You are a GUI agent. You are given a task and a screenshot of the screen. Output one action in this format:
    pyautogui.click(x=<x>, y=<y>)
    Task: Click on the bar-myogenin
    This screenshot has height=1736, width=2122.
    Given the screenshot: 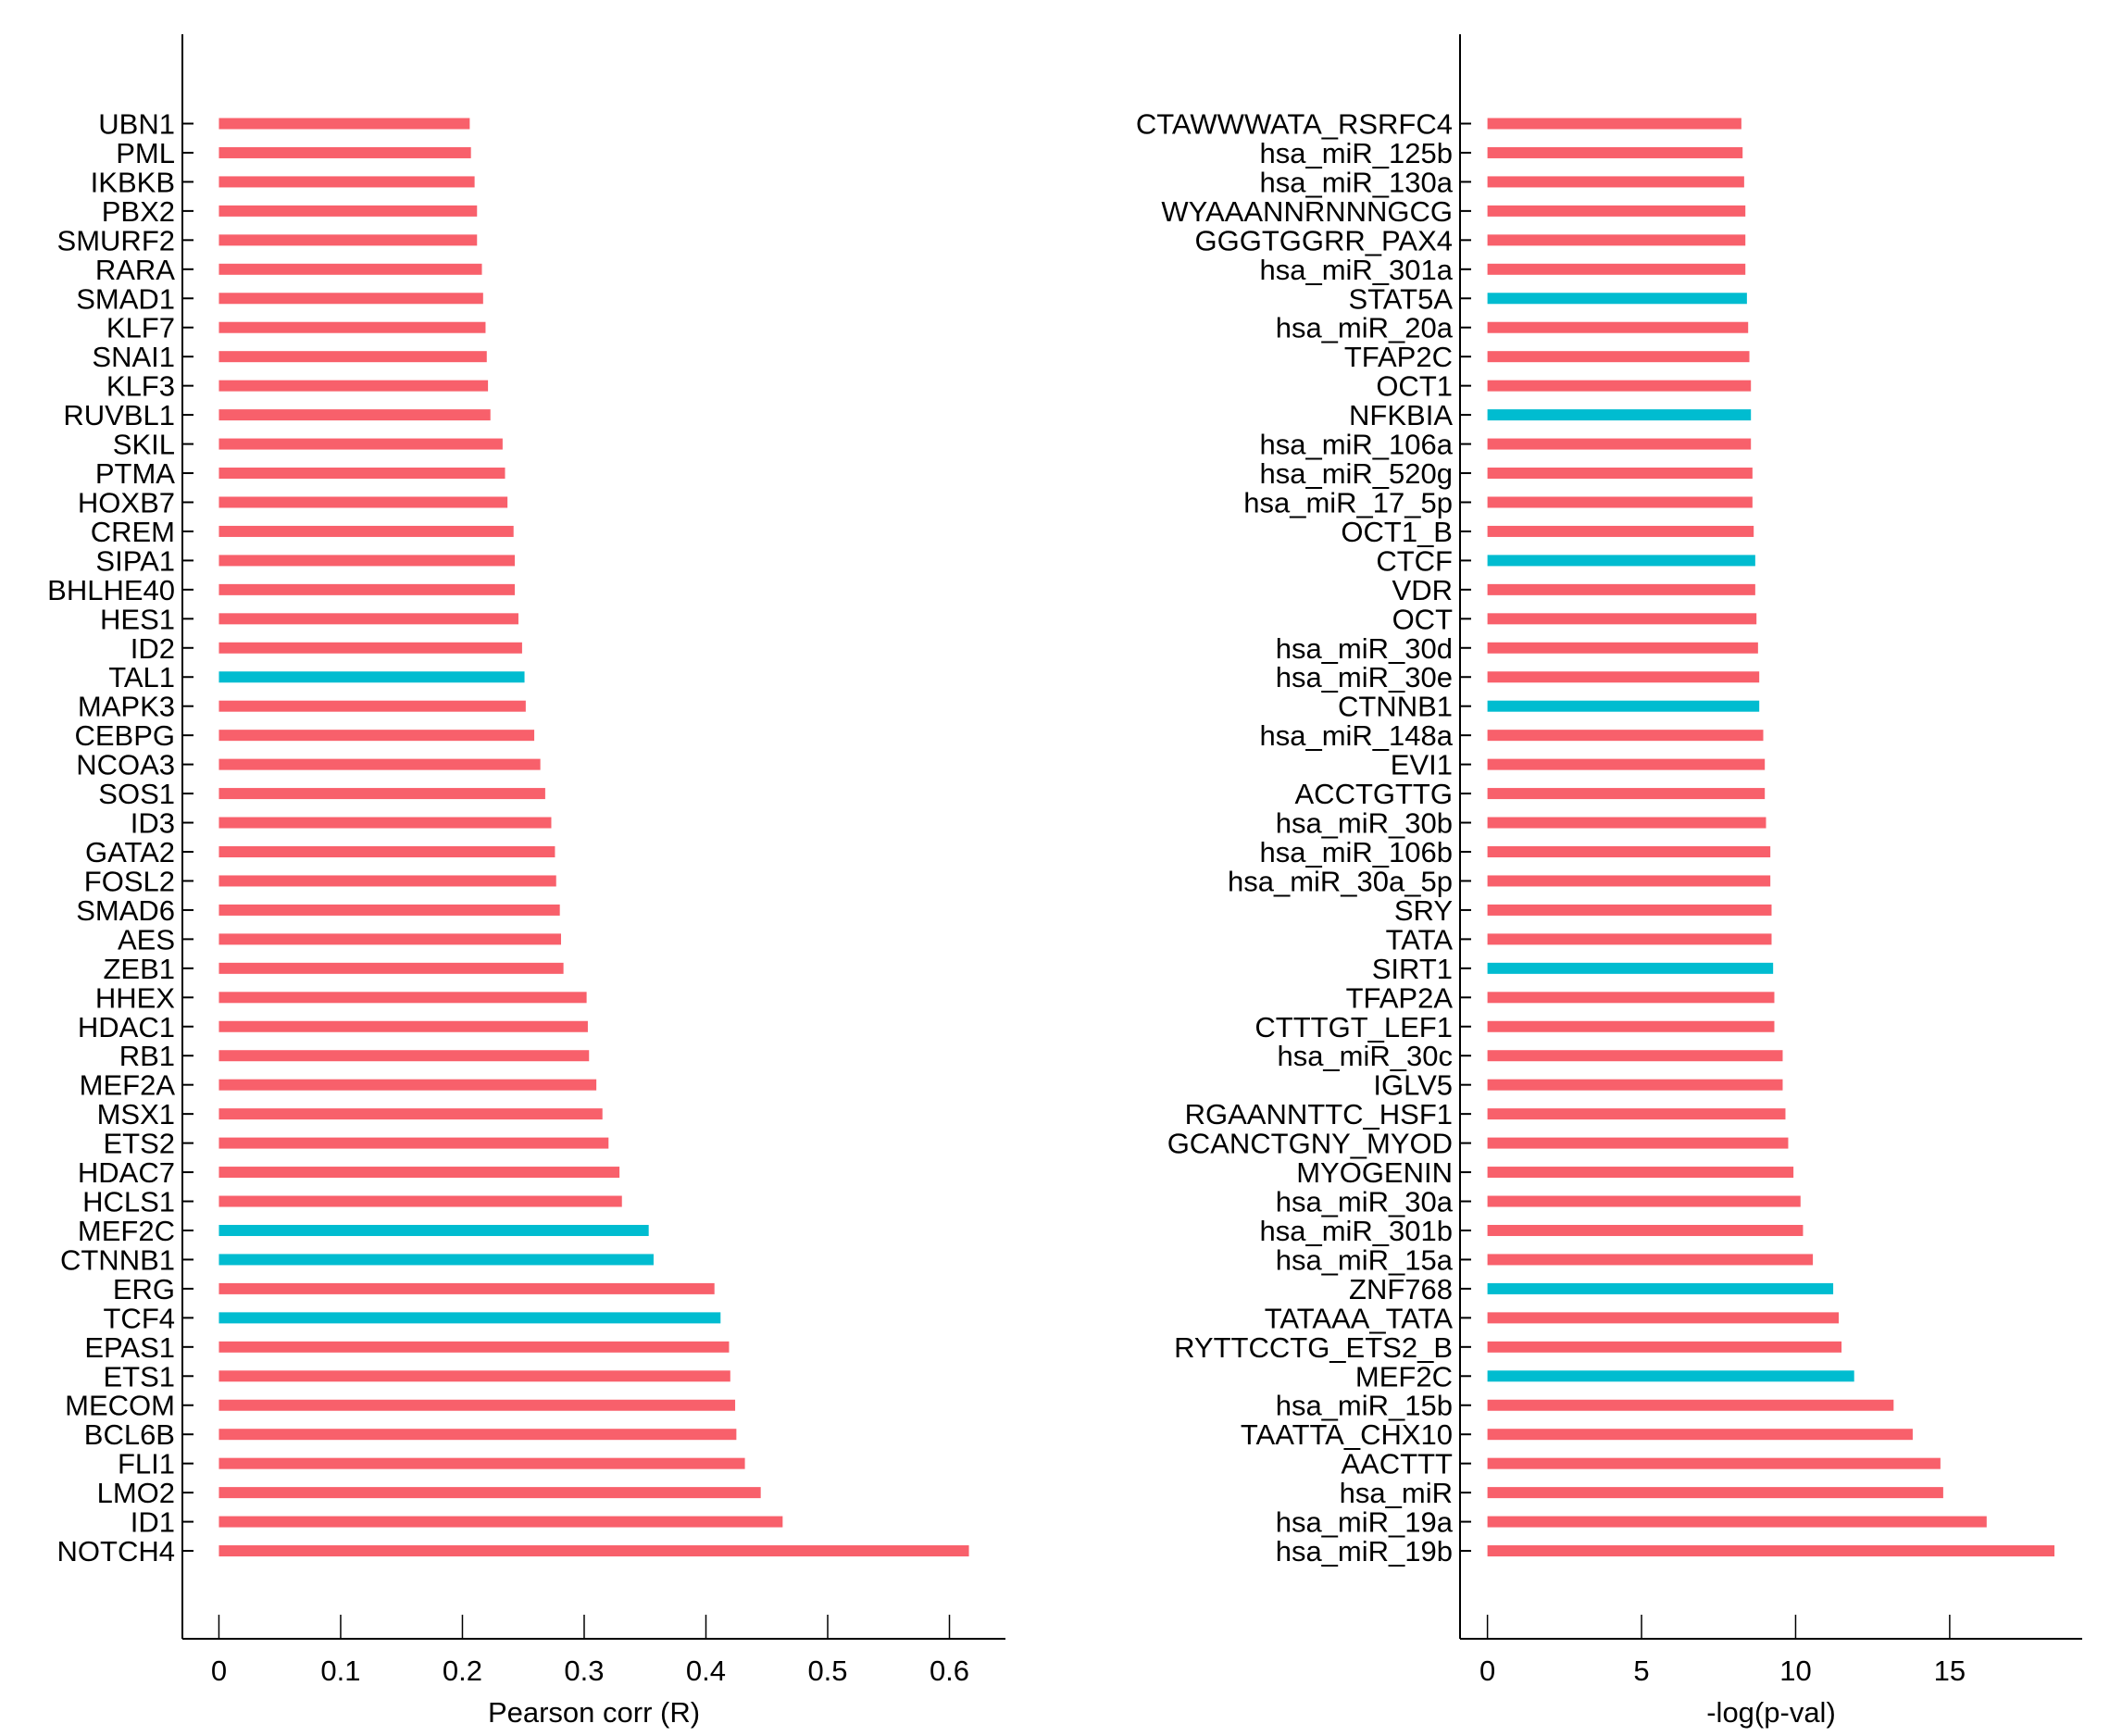 What is the action you would take?
    pyautogui.click(x=1640, y=1173)
    